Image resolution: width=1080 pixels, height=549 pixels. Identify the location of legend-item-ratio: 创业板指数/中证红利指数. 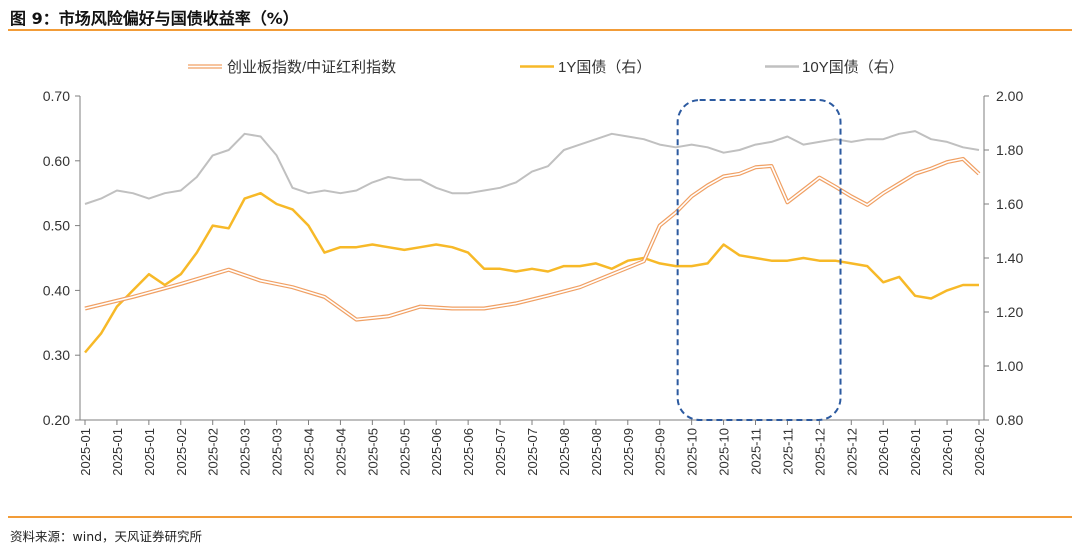
(292, 67).